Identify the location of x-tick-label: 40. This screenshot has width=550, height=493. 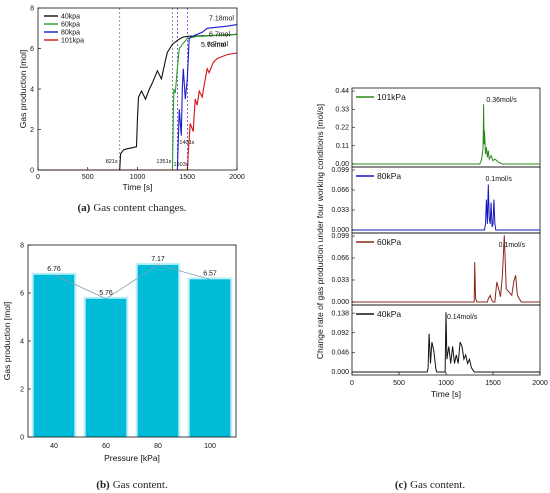
(54, 446).